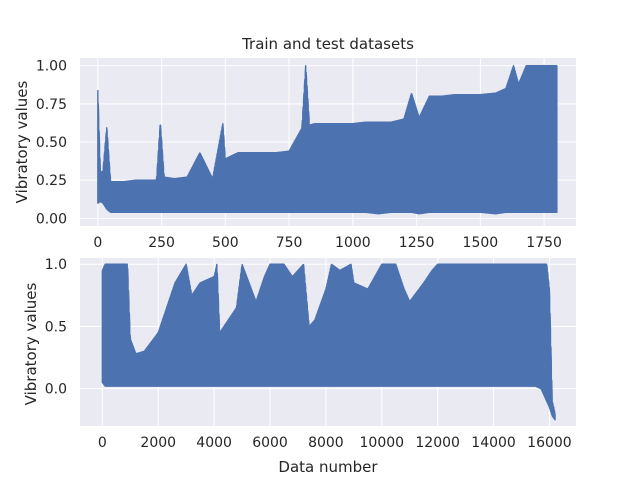  Describe the element at coordinates (549, 443) in the screenshot. I see `x-tick-label: 16000` at that location.